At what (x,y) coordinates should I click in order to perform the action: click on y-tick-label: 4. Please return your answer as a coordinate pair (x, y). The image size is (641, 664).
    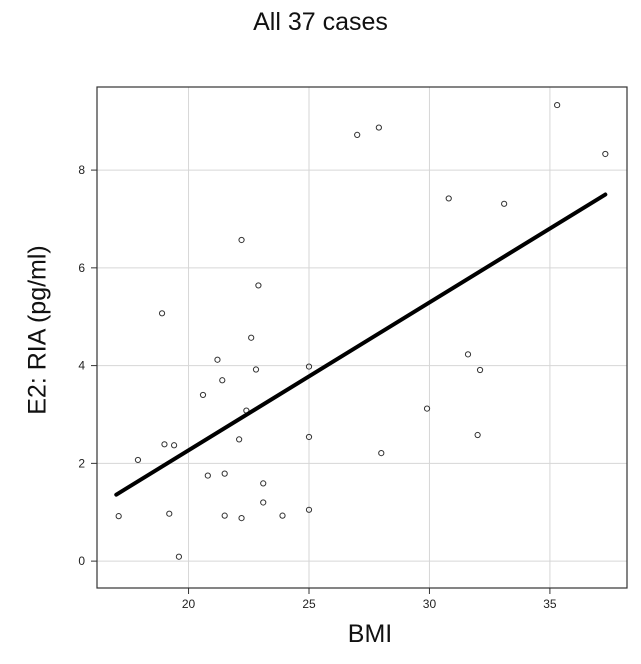
    Looking at the image, I should click on (81, 366).